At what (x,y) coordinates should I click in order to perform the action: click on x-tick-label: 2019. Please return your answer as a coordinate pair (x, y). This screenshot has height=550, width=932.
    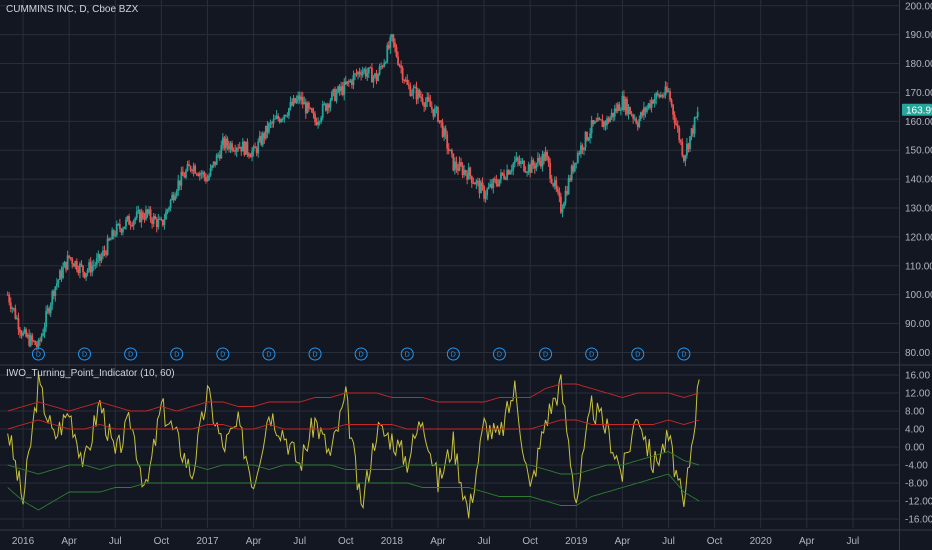
    Looking at the image, I should click on (576, 541).